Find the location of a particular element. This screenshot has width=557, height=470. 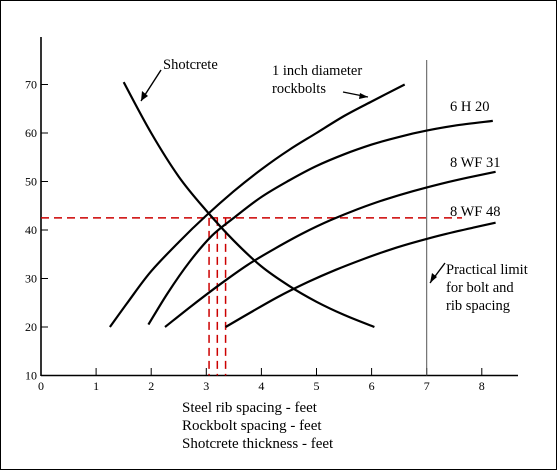

shotcrete-arrowhead is located at coordinates (144, 96).